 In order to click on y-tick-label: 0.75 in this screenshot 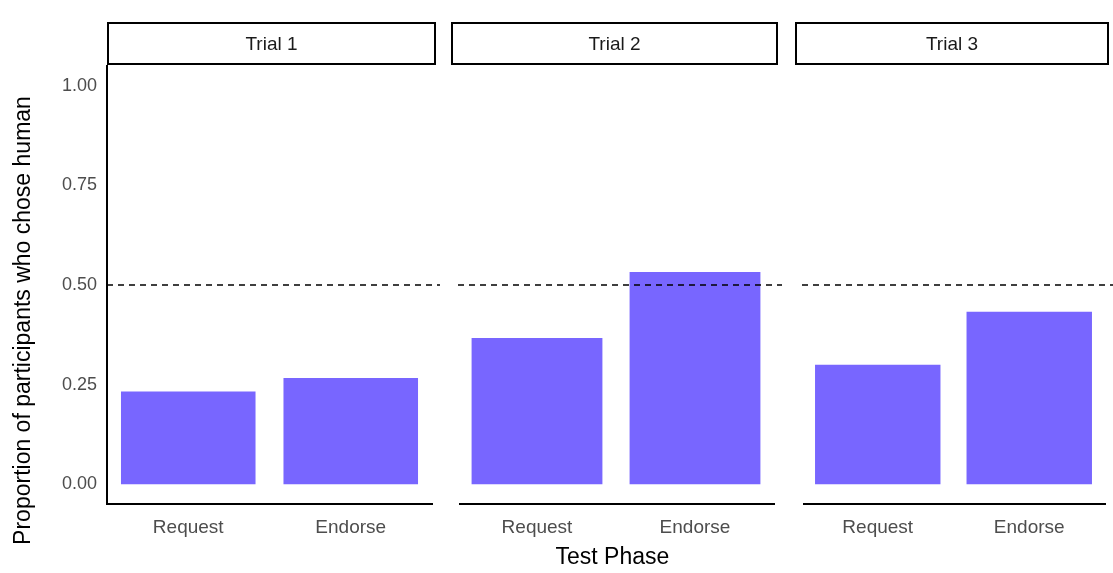, I will do `click(79, 184)`.